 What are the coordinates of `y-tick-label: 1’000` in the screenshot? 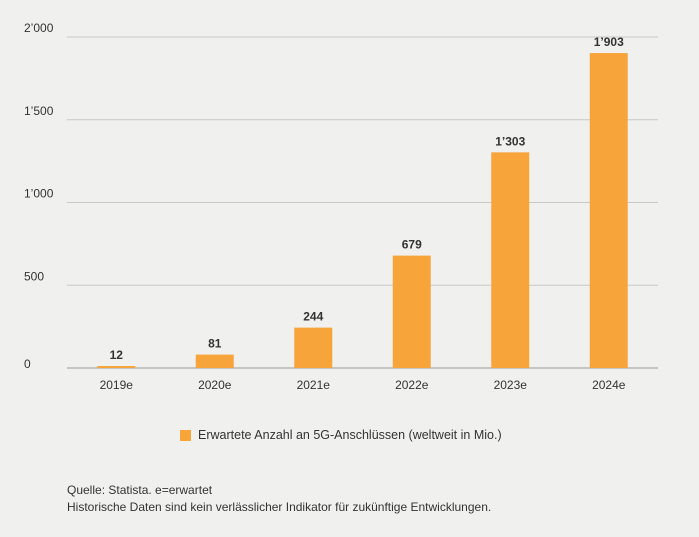 It's located at (39, 194).